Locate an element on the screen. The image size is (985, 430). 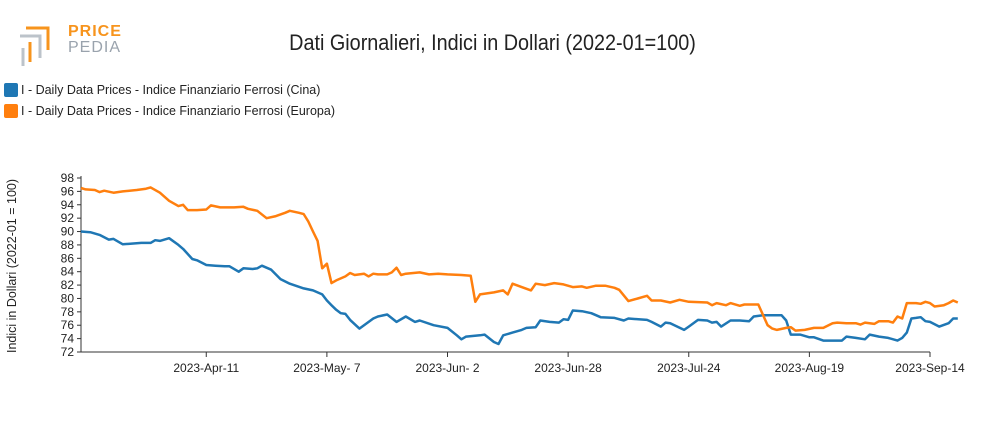
y-tick-label: 76 is located at coordinates (68, 325).